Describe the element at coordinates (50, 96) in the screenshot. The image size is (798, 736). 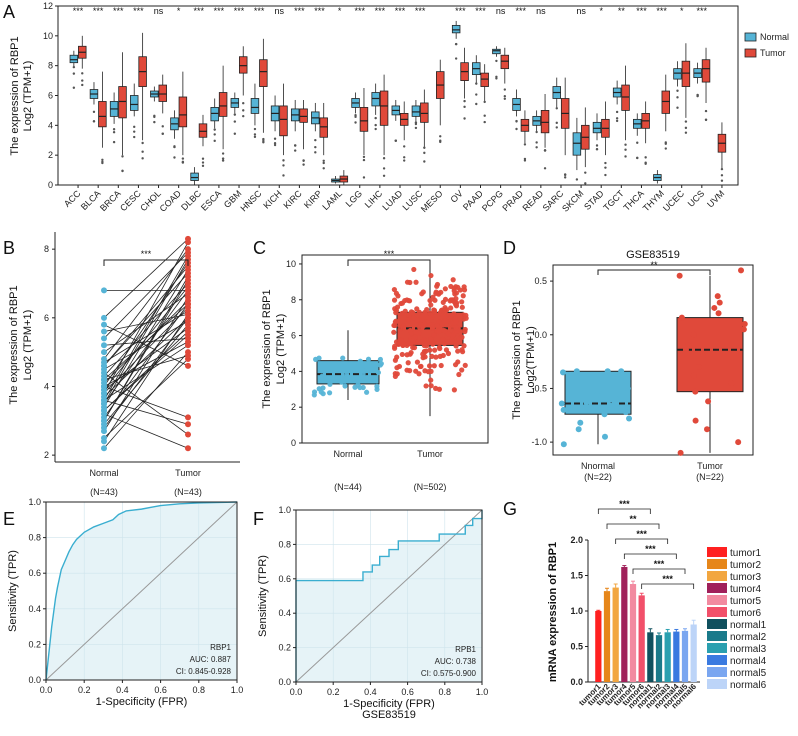
I see `y-tick-label: 6` at that location.